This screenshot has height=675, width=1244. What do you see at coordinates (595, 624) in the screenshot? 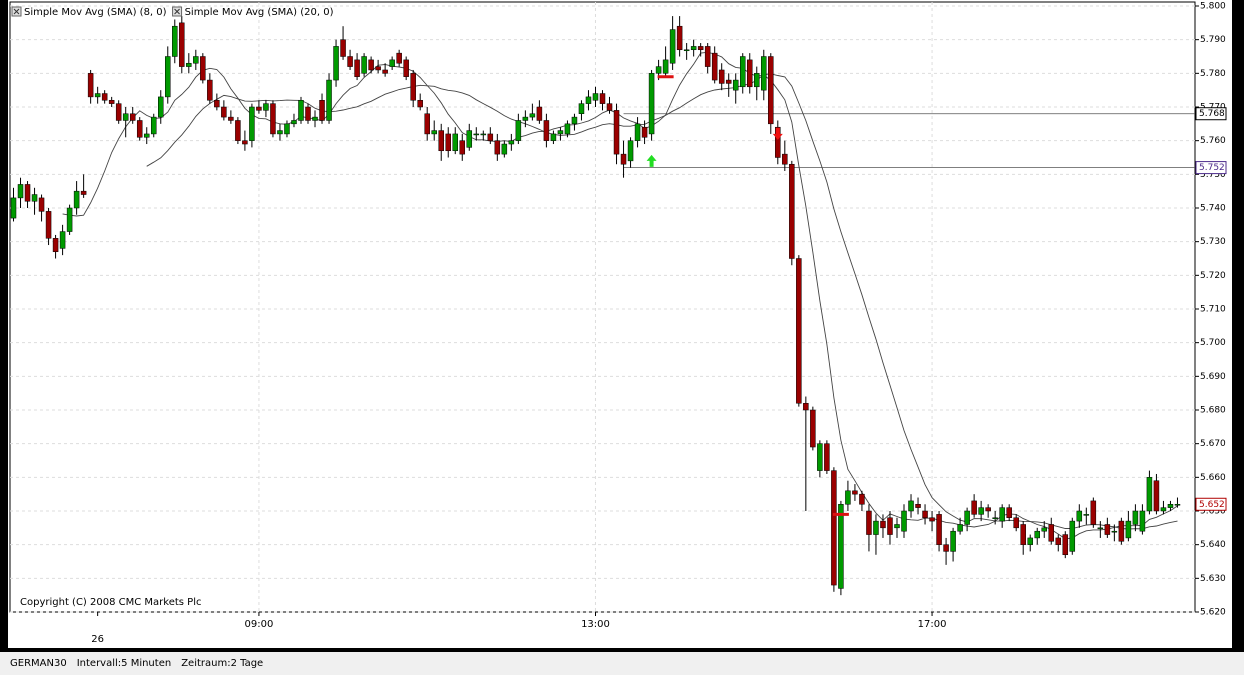
I see `x-tick-label: 13:00` at bounding box center [595, 624].